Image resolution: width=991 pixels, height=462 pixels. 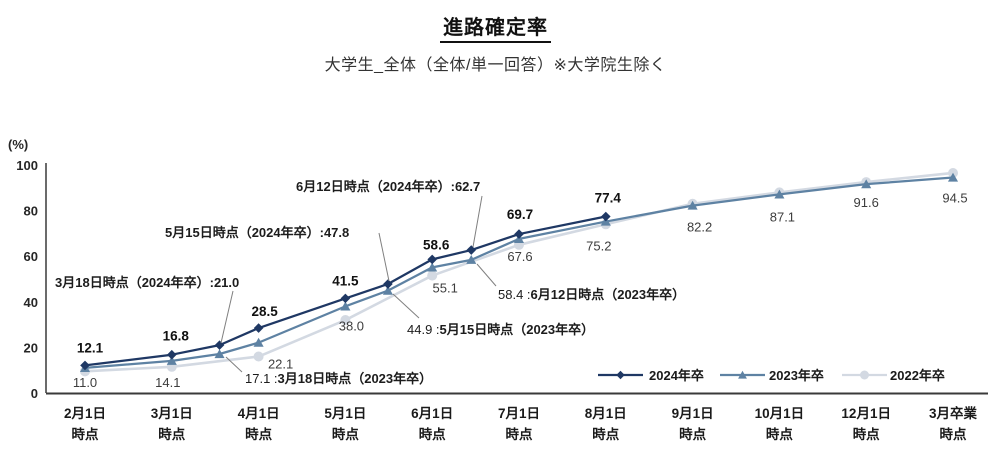 What do you see at coordinates (147, 282) in the screenshot?
I see `annotation-label: 3月18日時点（2024年卒）:21.0` at bounding box center [147, 282].